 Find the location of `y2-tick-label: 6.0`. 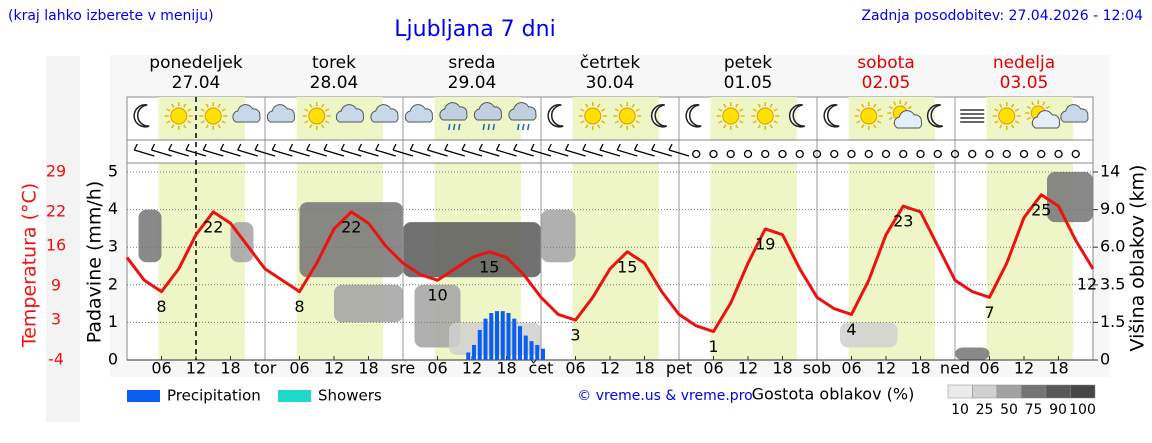

y2-tick-label: 6.0 is located at coordinates (1112, 246).